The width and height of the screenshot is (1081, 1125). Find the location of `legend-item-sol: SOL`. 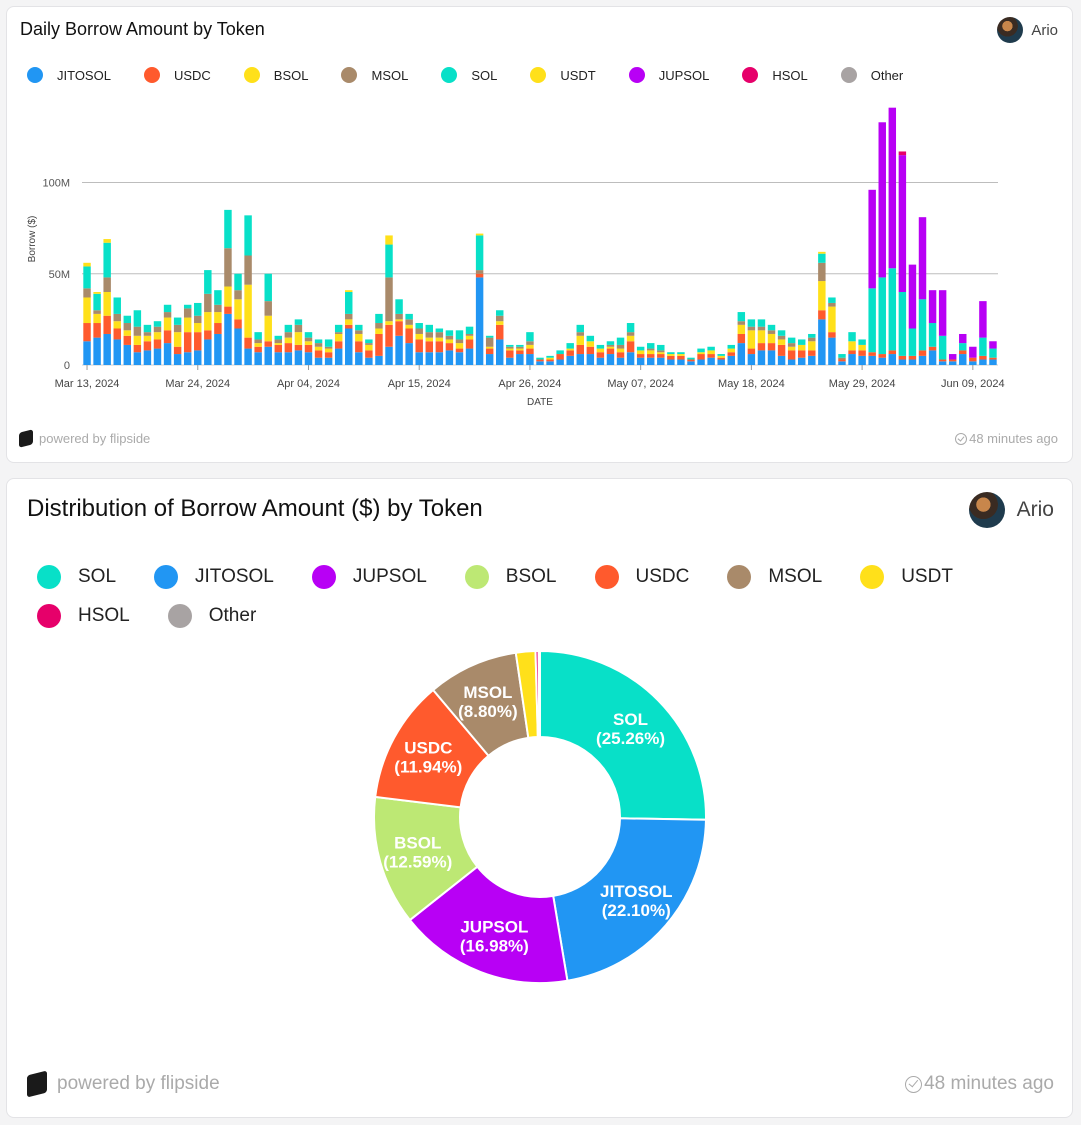

legend-item-sol: SOL is located at coordinates (76, 576).